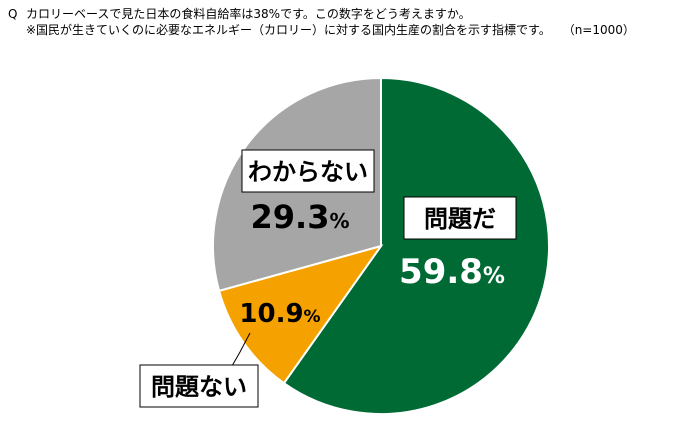 This screenshot has height=430, width=700. What do you see at coordinates (312, 317) in the screenshot?
I see `slice-value-unit-mondainai: %` at bounding box center [312, 317].